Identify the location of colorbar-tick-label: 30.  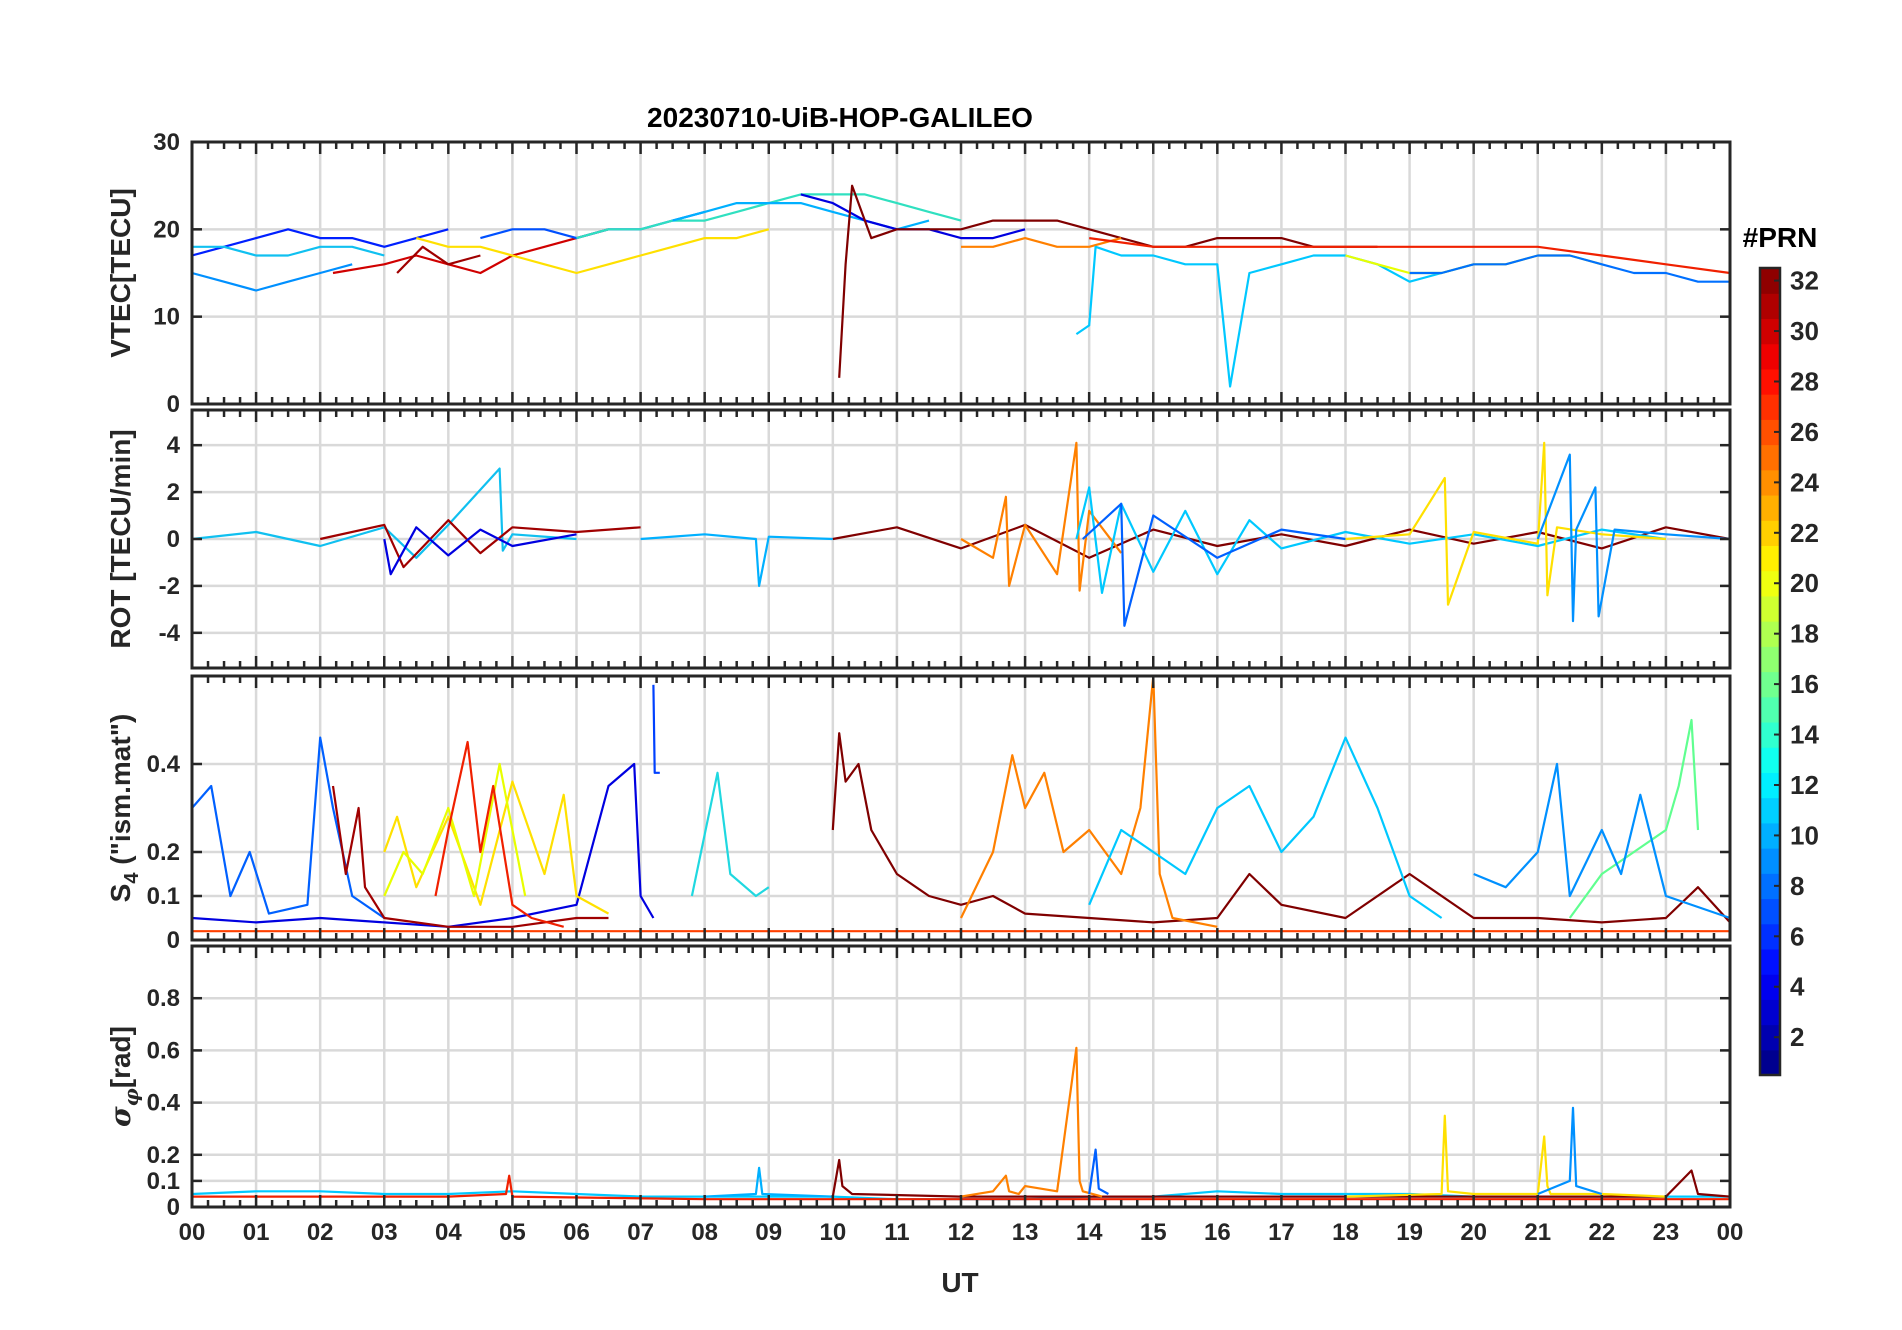
(1804, 331).